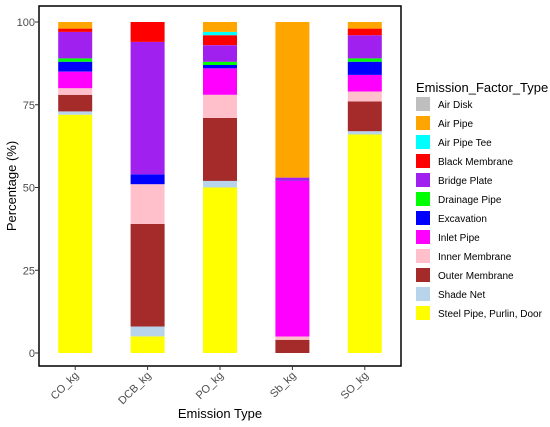 This screenshot has width=550, height=427. What do you see at coordinates (283, 385) in the screenshot?
I see `x-tick-label-sb-kg: Sb_kg` at bounding box center [283, 385].